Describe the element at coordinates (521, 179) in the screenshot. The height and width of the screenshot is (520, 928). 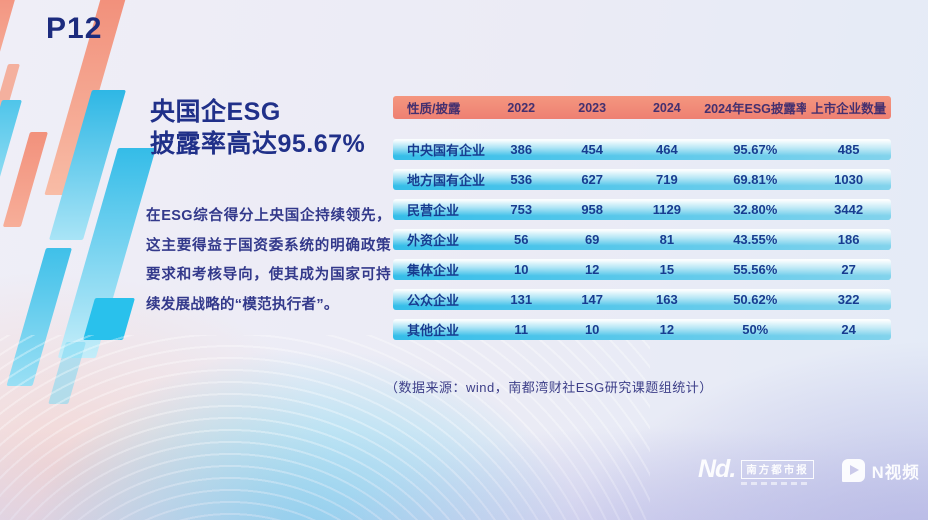
I see `table-cell: 536` at that location.